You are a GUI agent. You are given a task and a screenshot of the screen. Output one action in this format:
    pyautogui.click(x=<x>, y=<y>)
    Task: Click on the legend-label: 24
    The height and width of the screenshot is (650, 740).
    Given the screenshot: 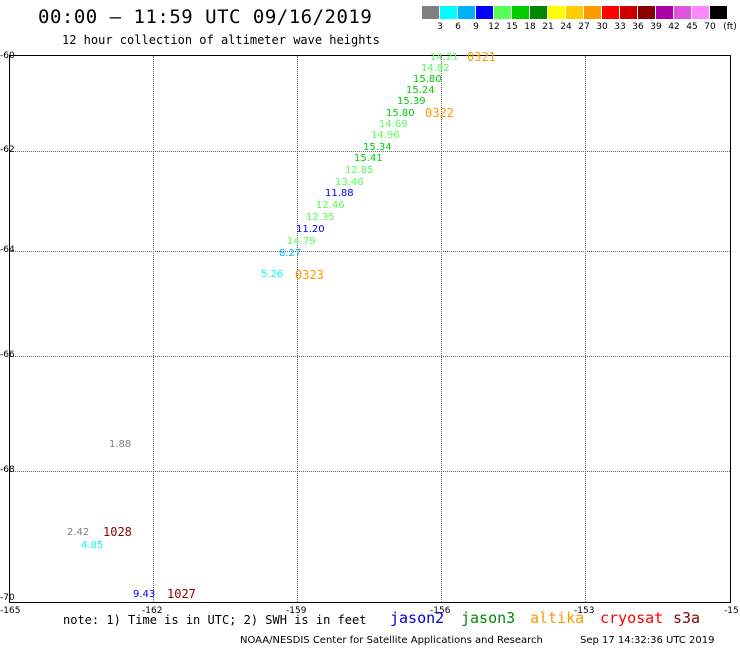 What is the action you would take?
    pyautogui.click(x=566, y=27)
    